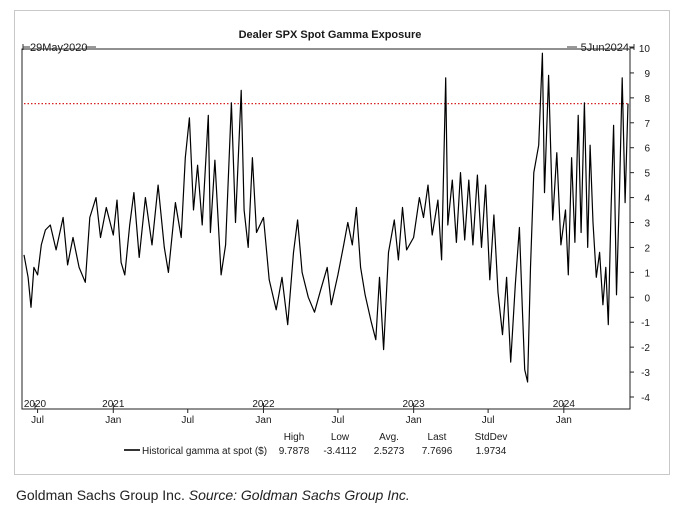  Describe the element at coordinates (340, 451) in the screenshot. I see `stats-value-low: -3.4112` at that location.